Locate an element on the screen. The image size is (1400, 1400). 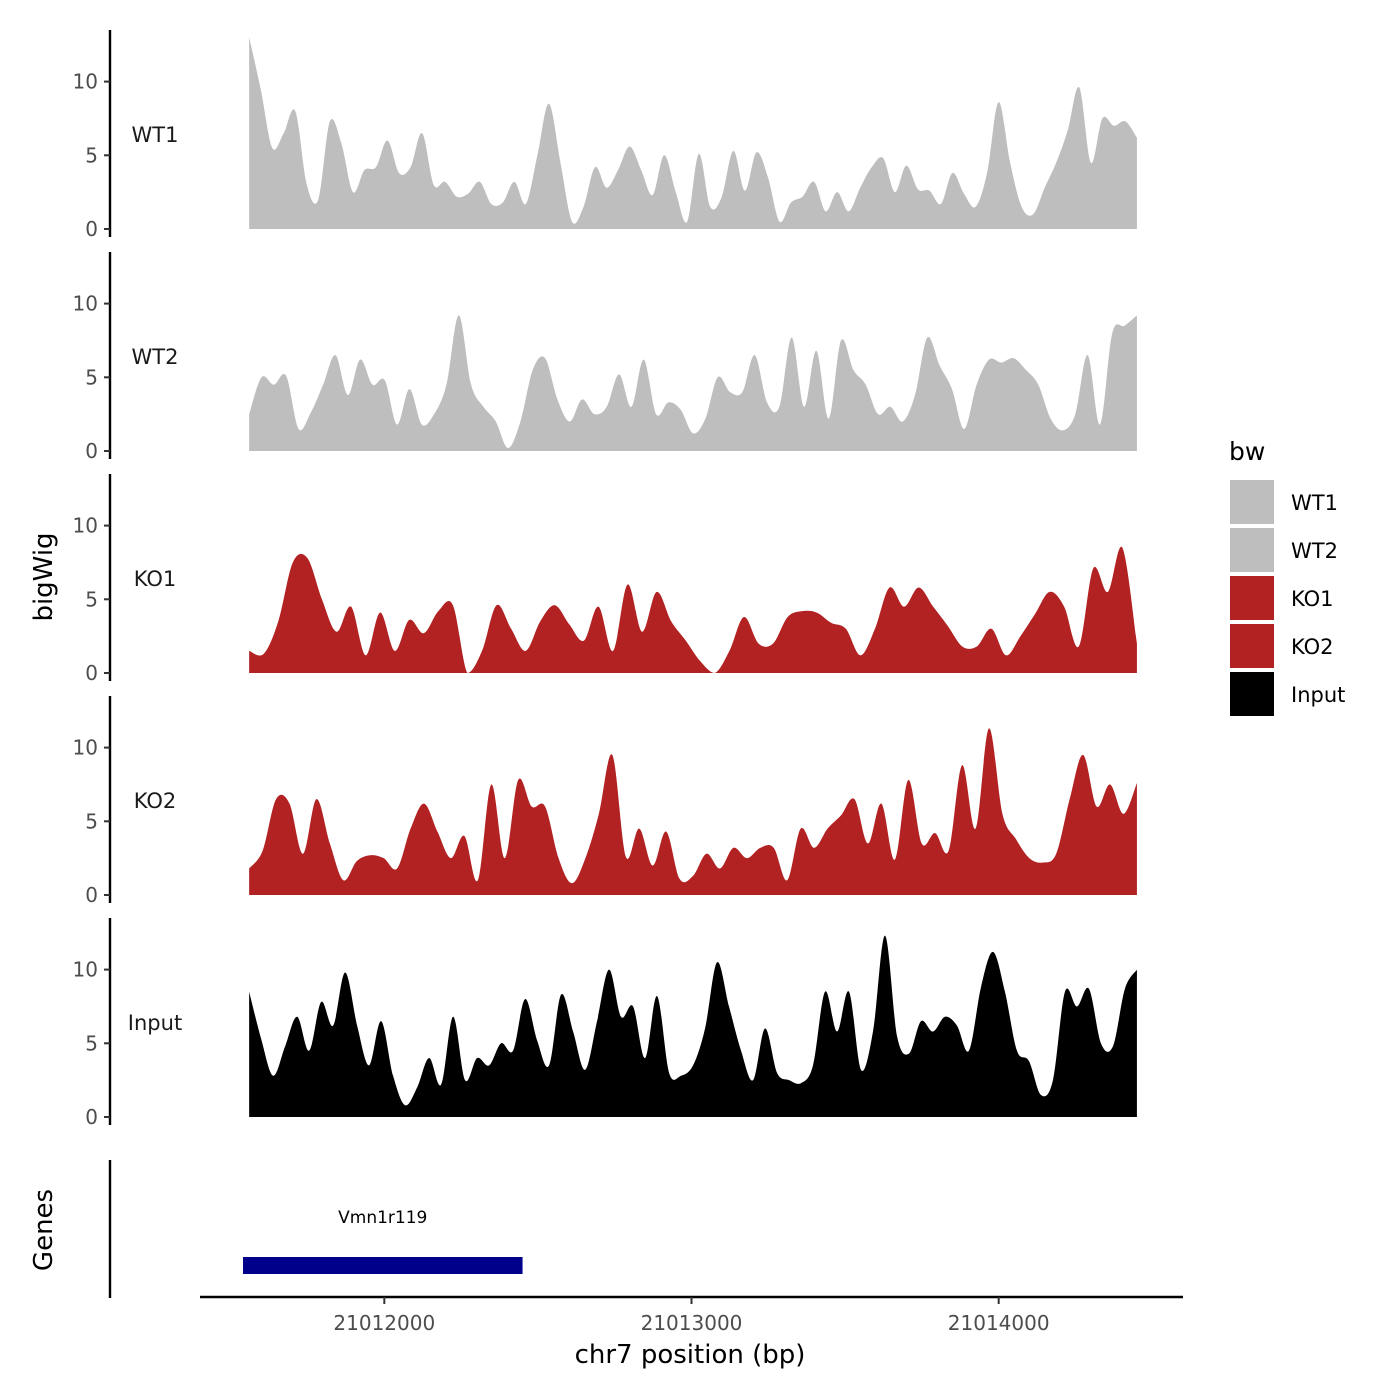
track-area-input is located at coordinates (693, 1026).